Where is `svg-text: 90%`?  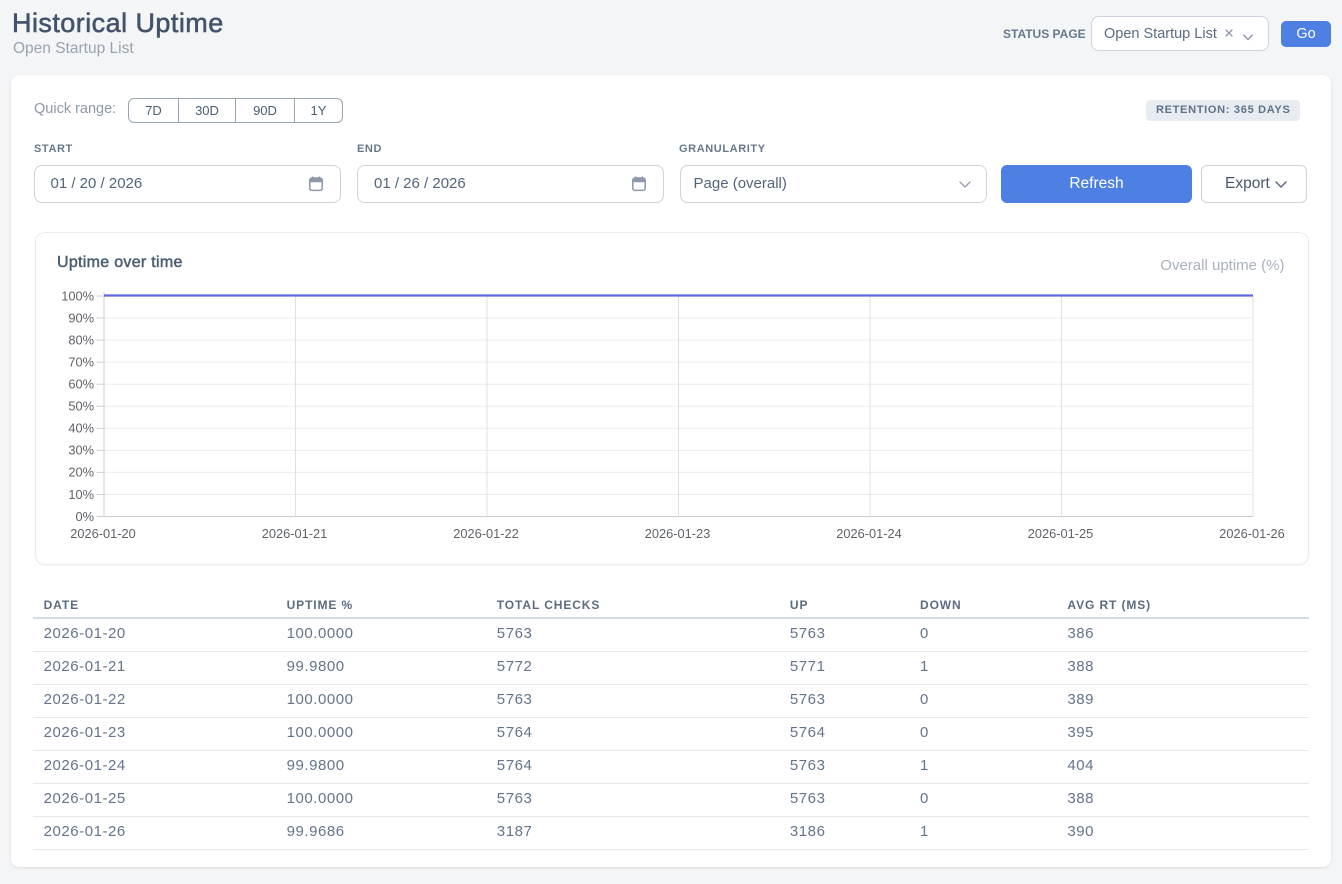
svg-text: 90% is located at coordinates (81, 317).